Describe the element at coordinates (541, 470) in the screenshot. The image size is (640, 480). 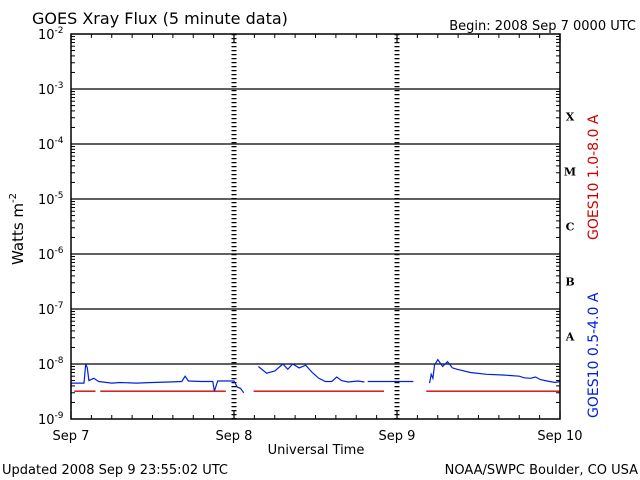
I see `credit-text: NOAA/SWPC Boulder, CO USA` at that location.